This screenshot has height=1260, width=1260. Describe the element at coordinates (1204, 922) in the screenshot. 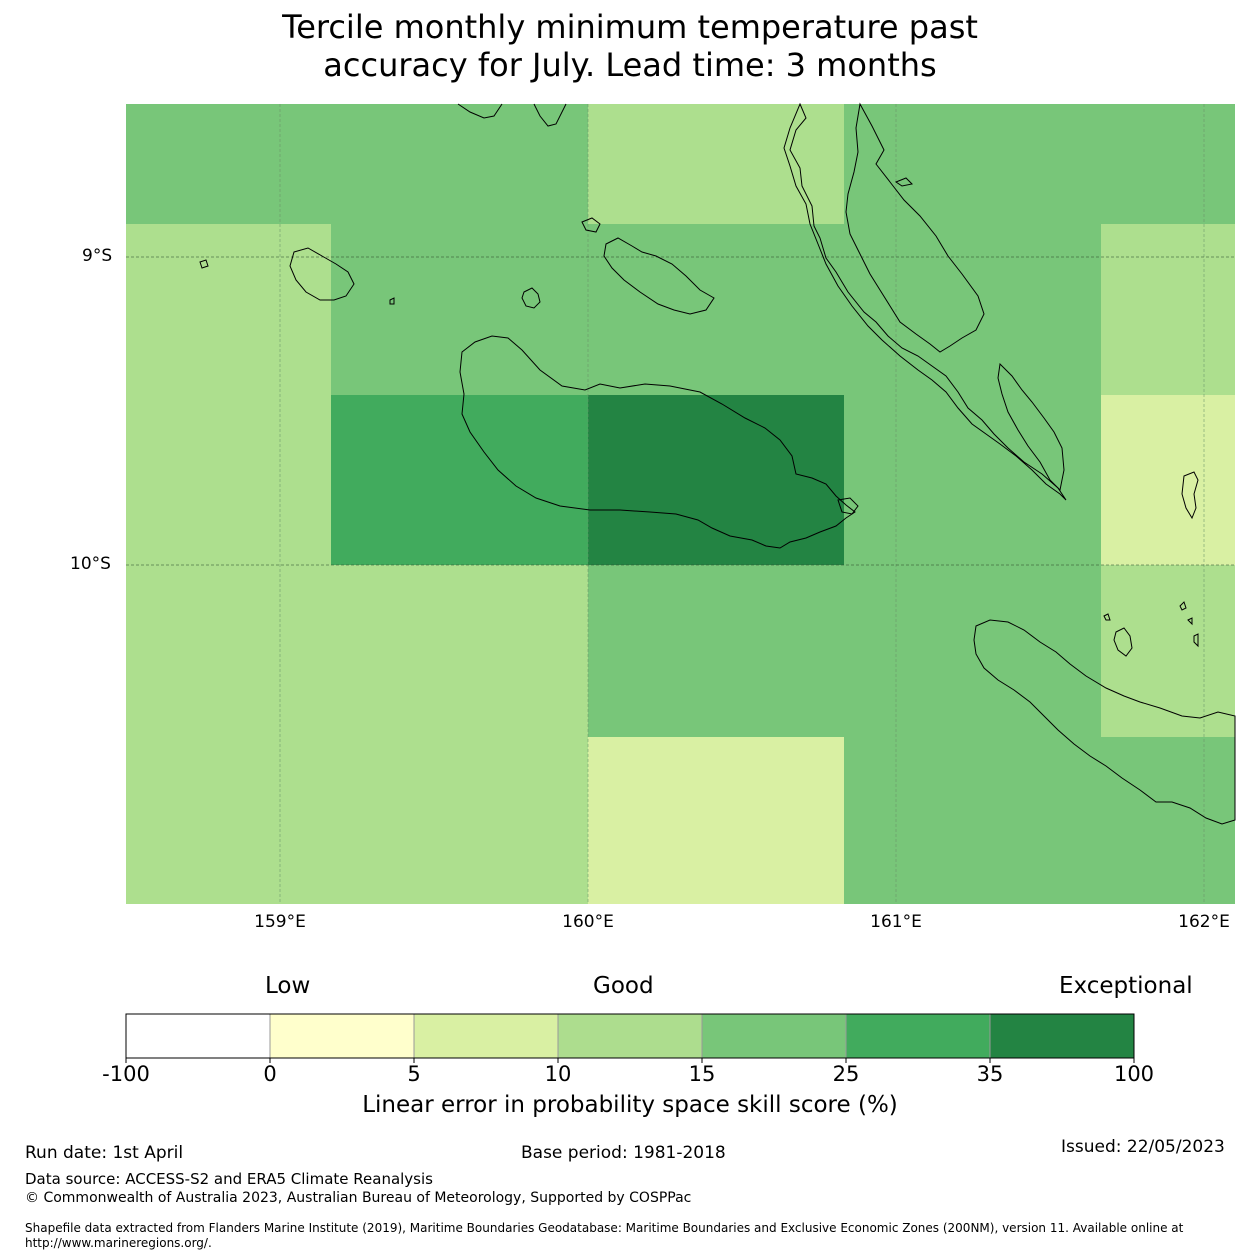

I see `lon-label-162e: 162°E` at that location.